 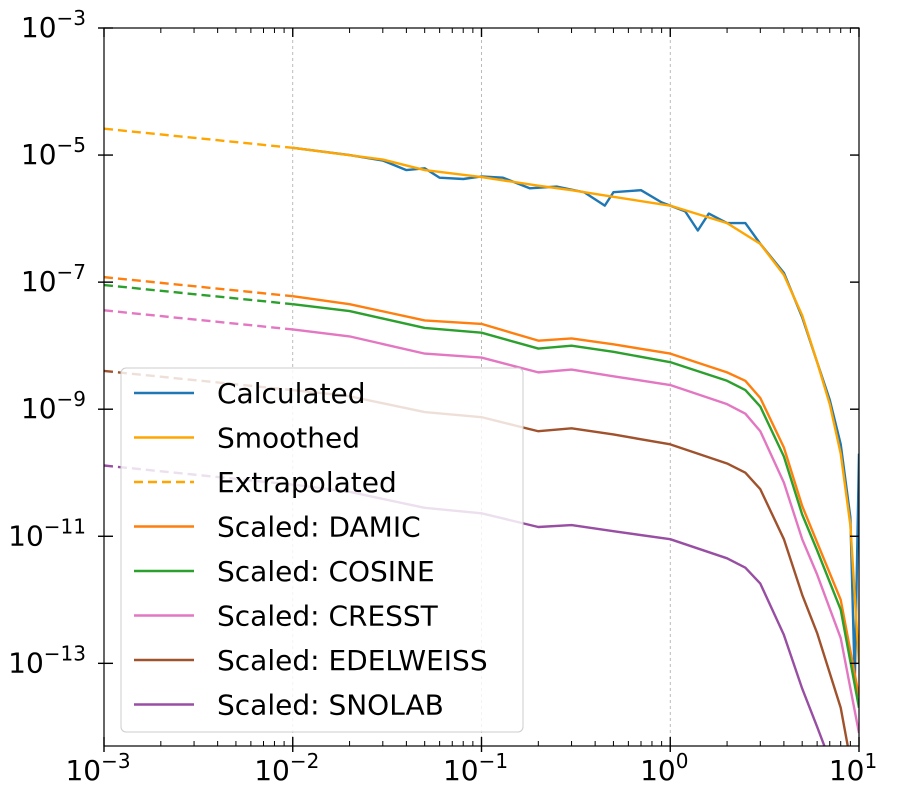 I want to click on legend-label: Calculated, so click(x=291, y=393).